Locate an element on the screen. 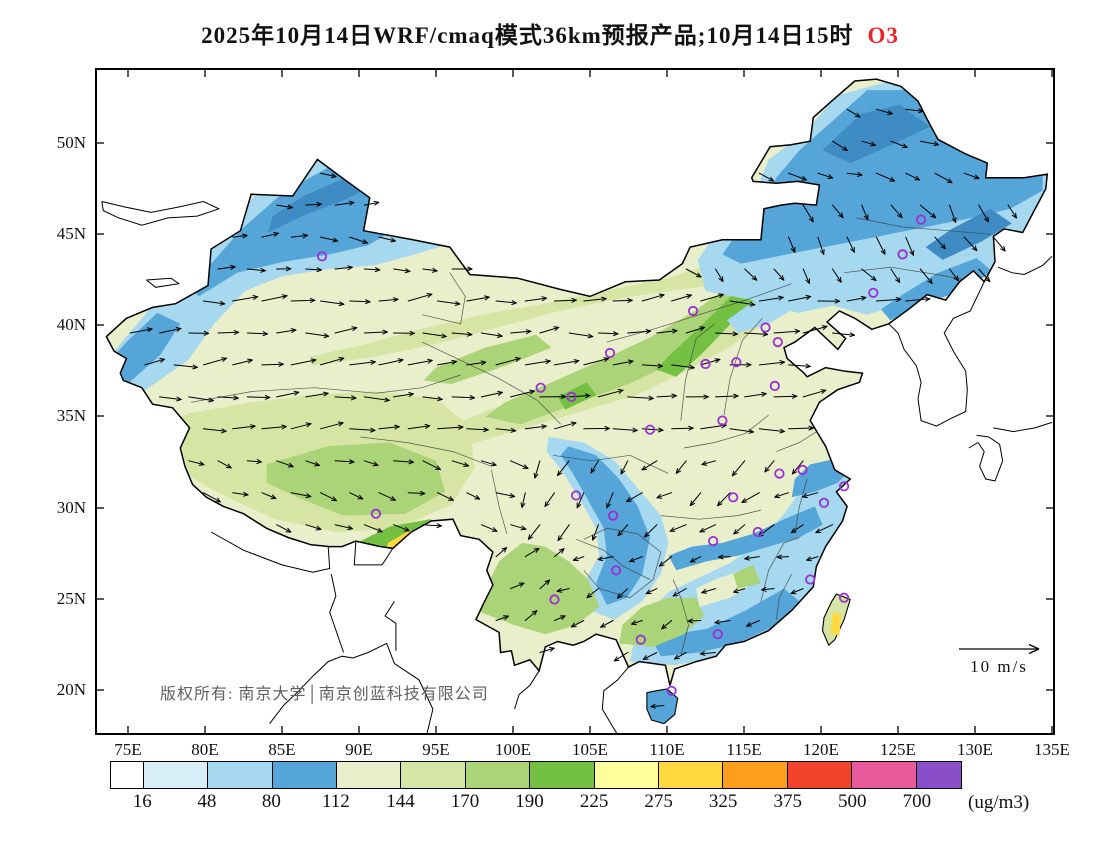 The image size is (1100, 850). taiwan-o3-core is located at coordinates (835, 624).